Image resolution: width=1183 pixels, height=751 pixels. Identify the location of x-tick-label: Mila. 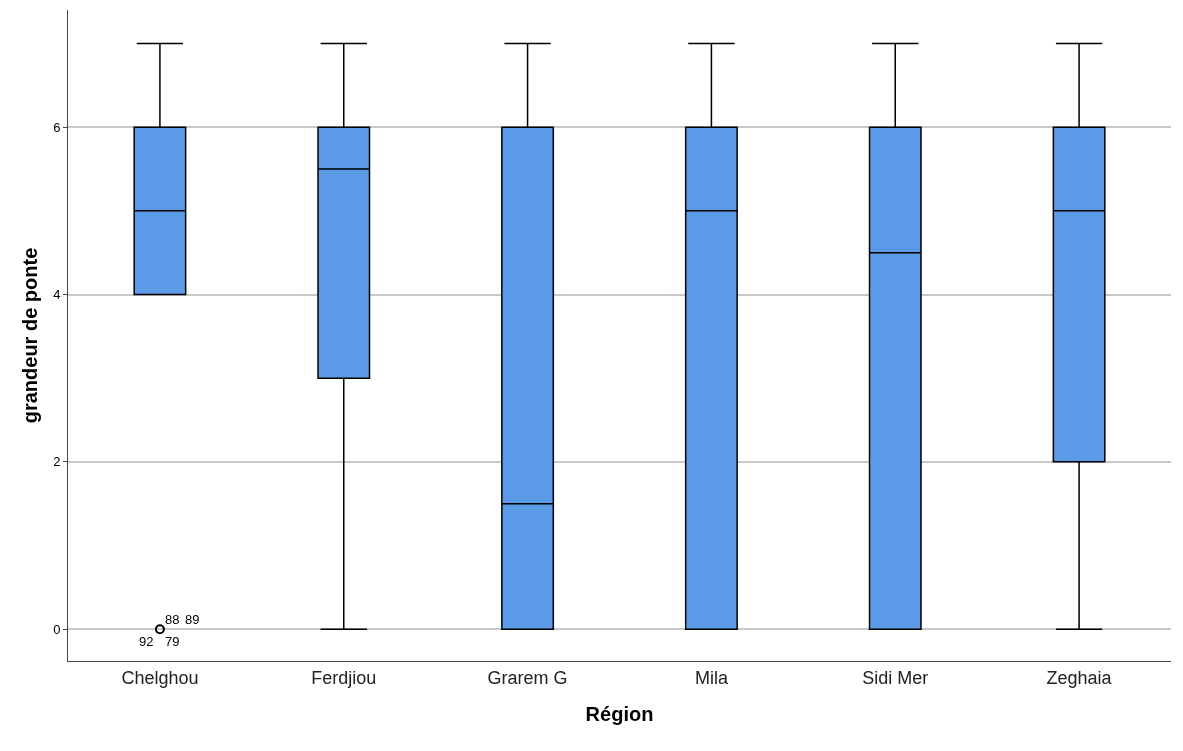
(711, 677).